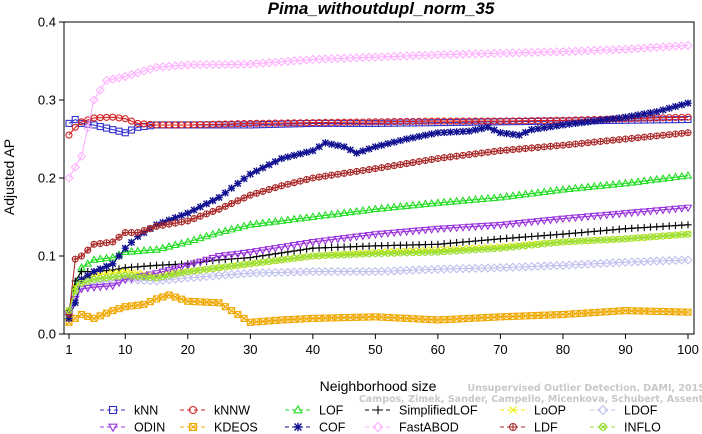 This screenshot has height=434, width=702. Describe the element at coordinates (232, 411) in the screenshot. I see `legend-label: kNNW` at that location.